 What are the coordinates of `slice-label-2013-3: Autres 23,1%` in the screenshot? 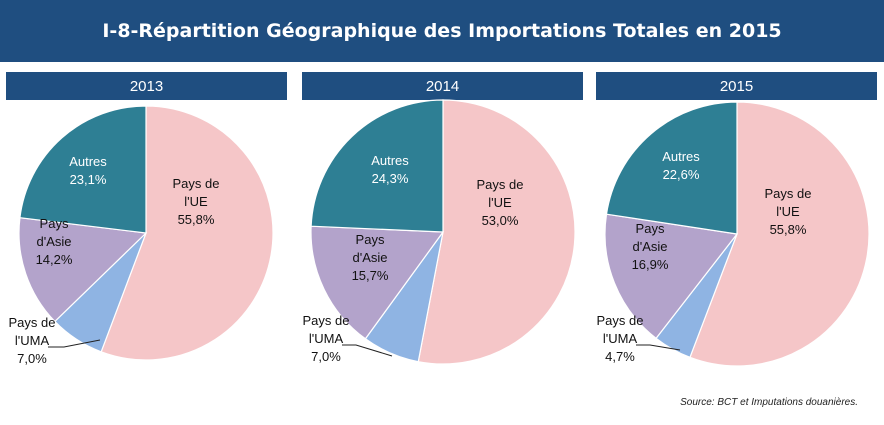 It's located at (88, 170).